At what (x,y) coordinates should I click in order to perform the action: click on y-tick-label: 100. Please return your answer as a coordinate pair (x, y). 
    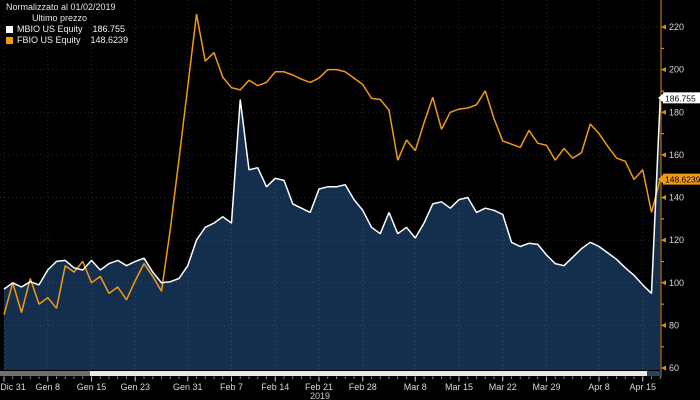
    Looking at the image, I should click on (676, 283).